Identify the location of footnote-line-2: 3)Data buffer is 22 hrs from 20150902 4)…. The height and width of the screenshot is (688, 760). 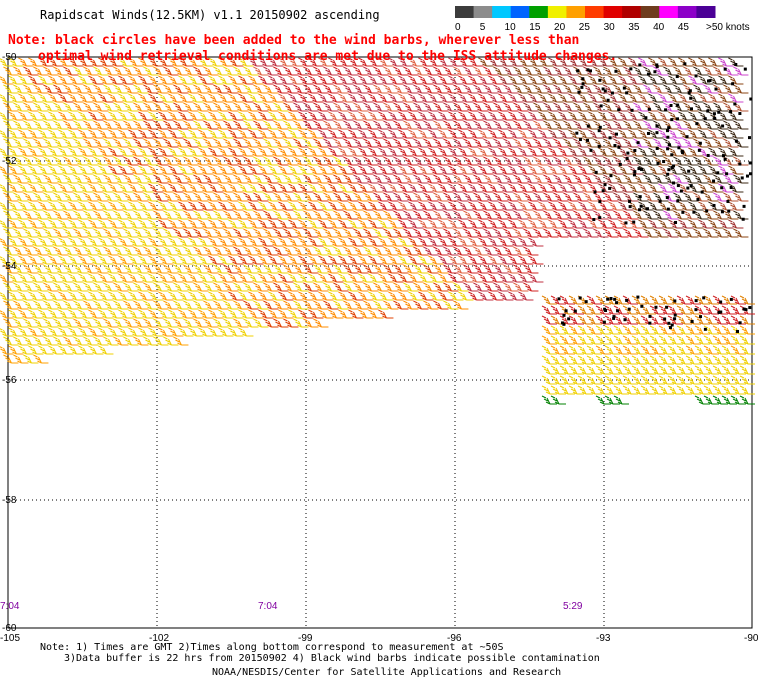
(332, 658).